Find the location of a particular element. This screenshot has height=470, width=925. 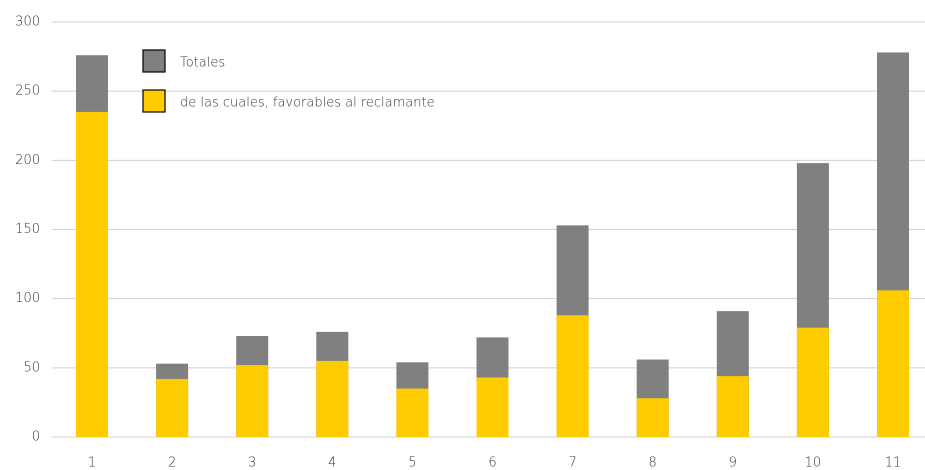

x-tick-label: 11 is located at coordinates (893, 463).